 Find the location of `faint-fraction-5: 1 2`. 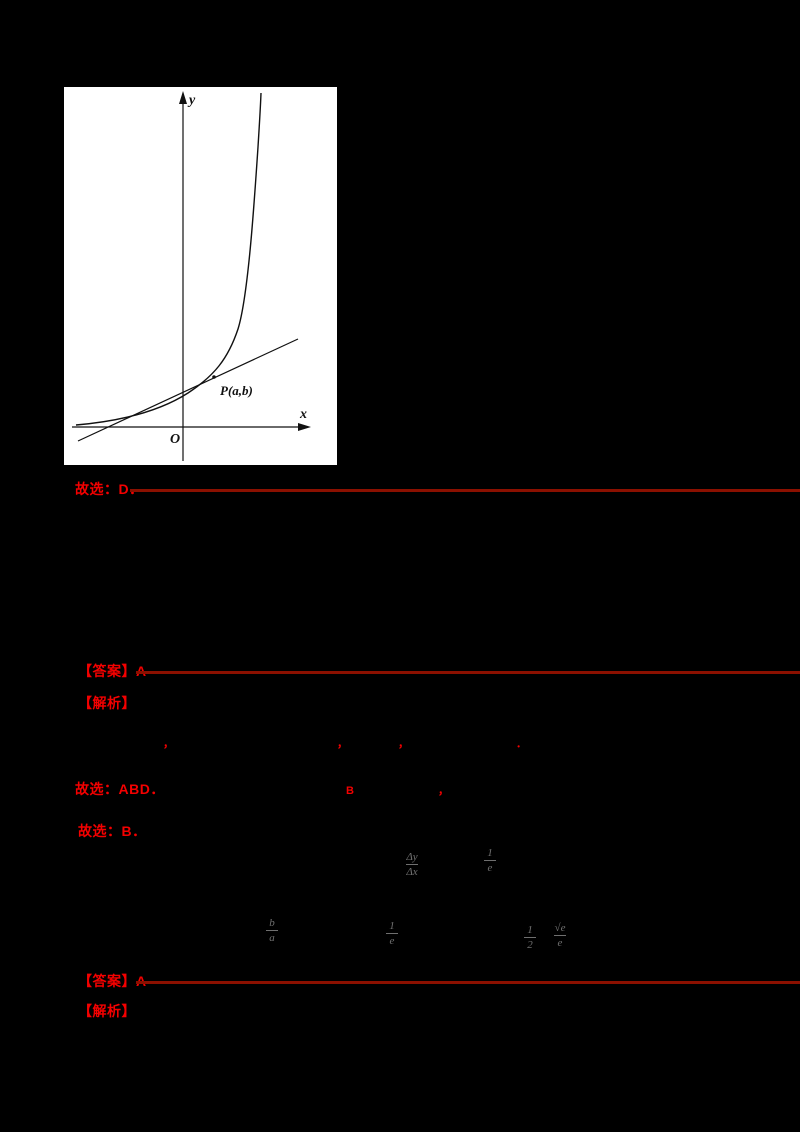

faint-fraction-5: 1 2 is located at coordinates (530, 937).